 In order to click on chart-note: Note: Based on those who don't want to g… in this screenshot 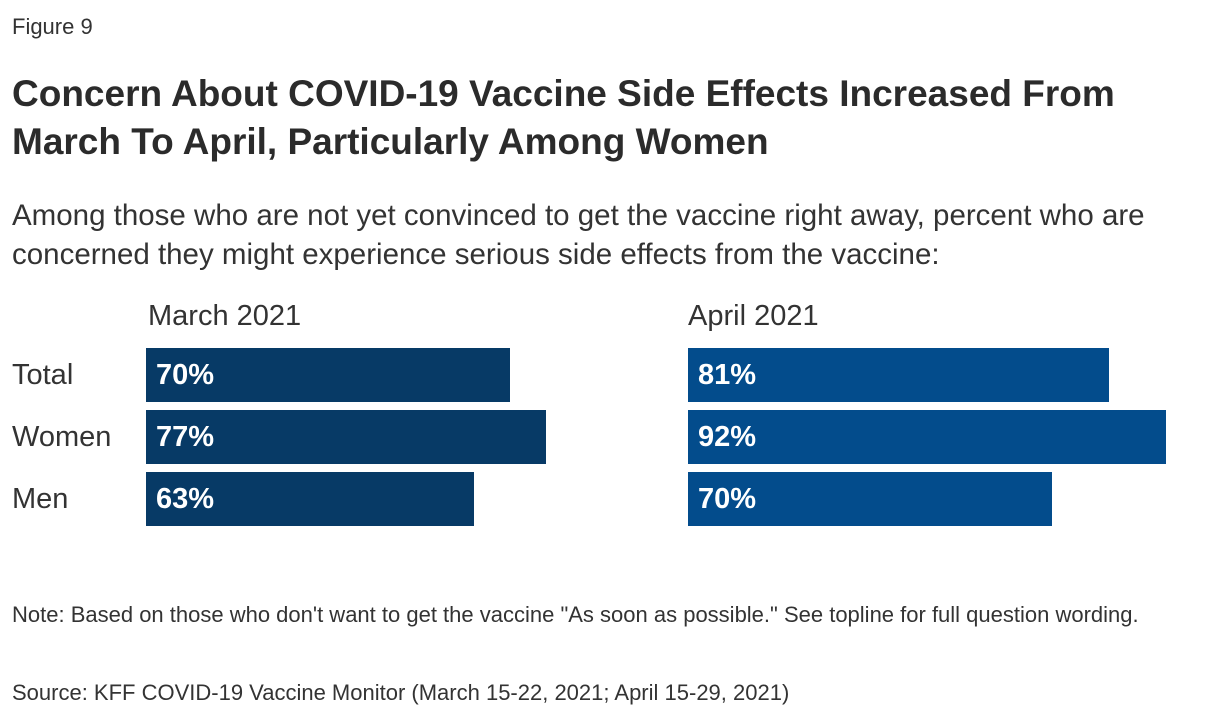, I will do `click(575, 614)`.